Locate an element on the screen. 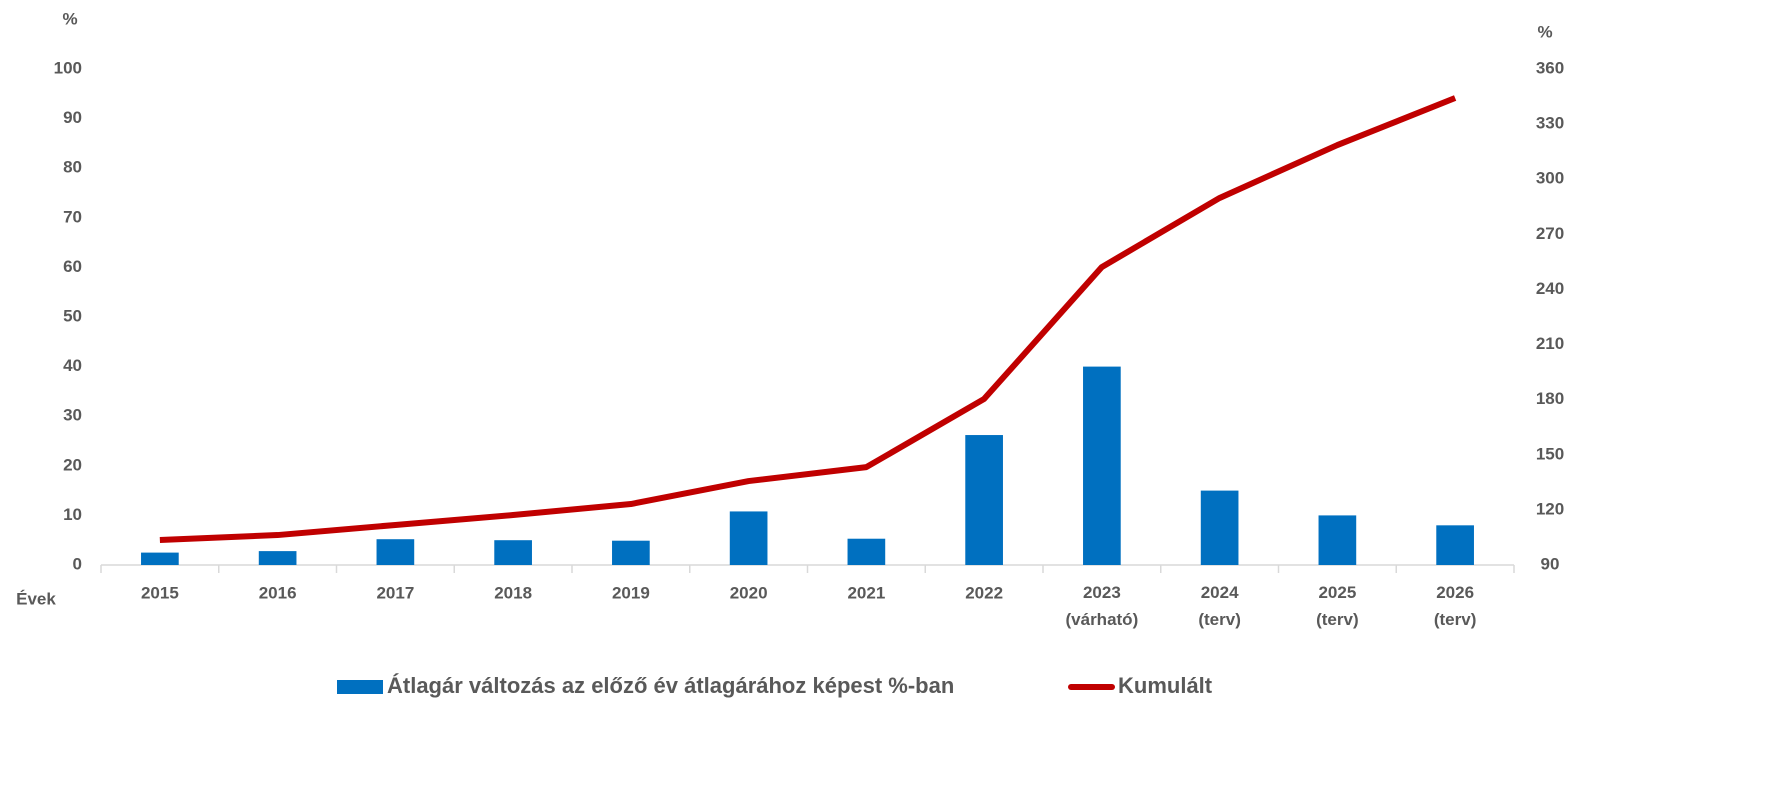  x-tick-label: 2016 is located at coordinates (278, 592).